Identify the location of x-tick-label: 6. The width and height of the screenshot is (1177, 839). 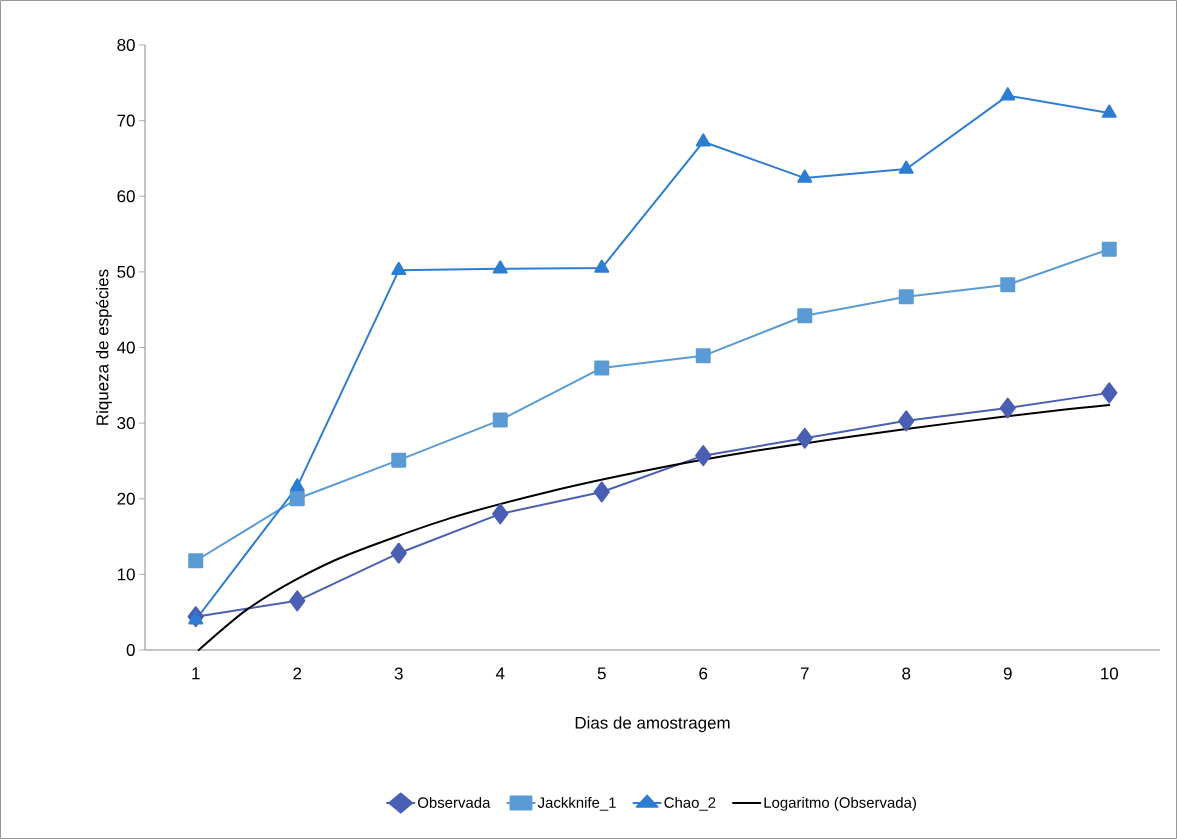
(703, 673).